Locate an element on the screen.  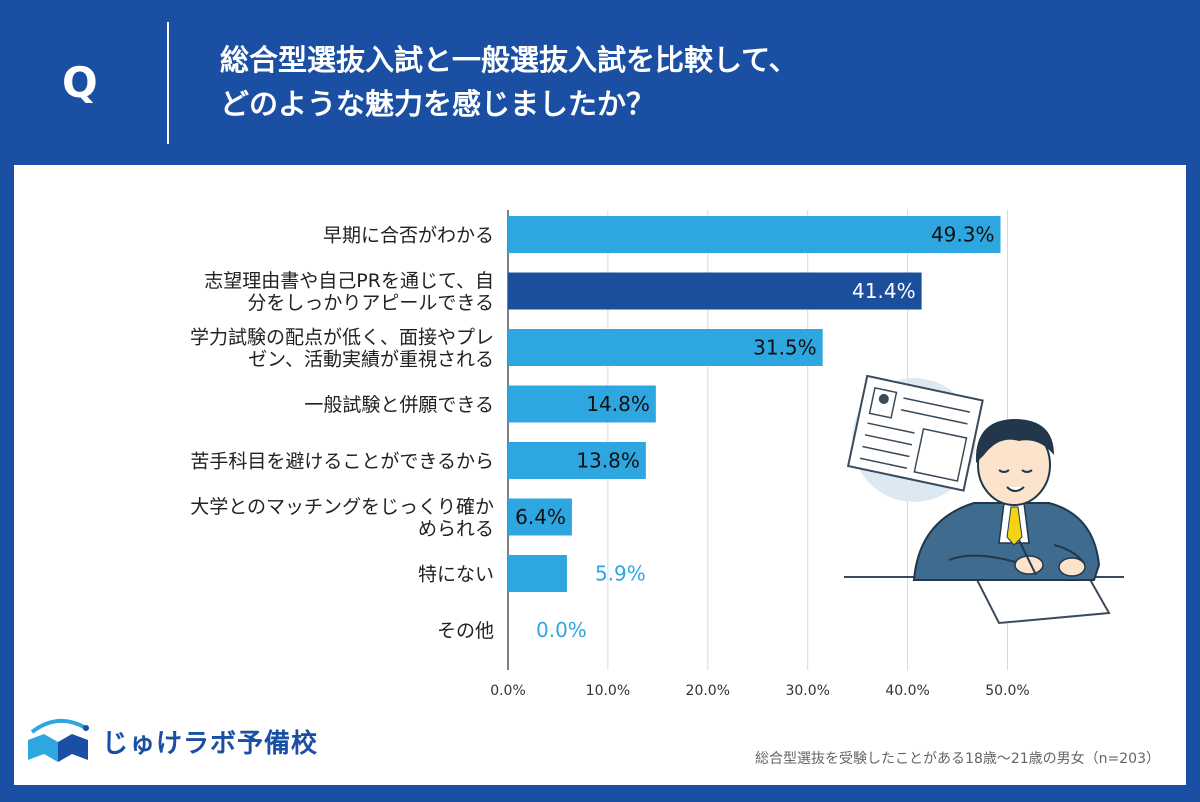
value-label: 41.4% is located at coordinates (884, 291).